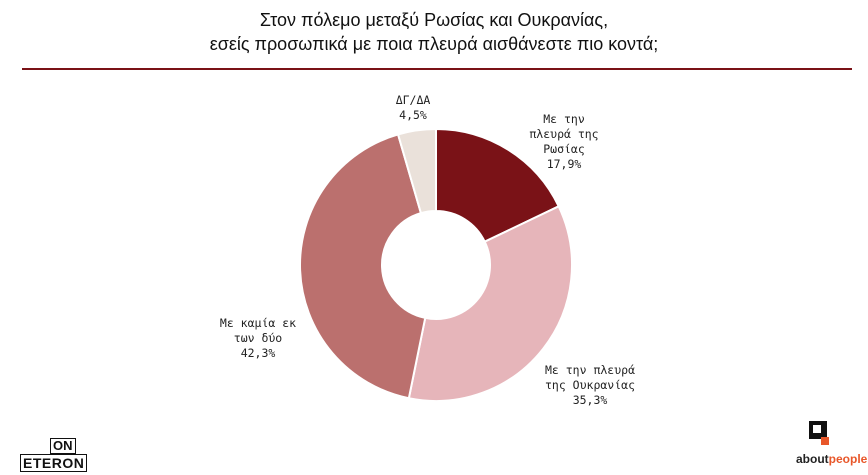  Describe the element at coordinates (564, 119) in the screenshot. I see `slice-category-label-1: Με την` at that location.